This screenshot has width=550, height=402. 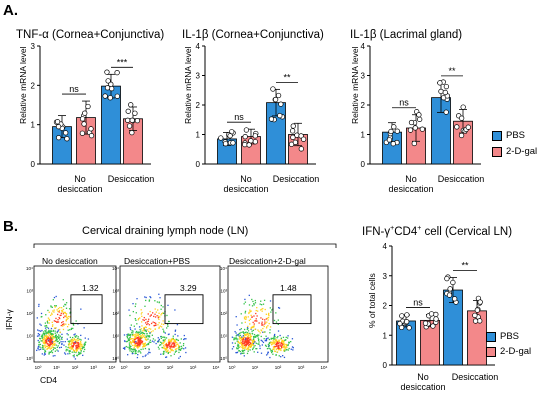 What do you see at coordinates (406, 35) in the screenshot?
I see `chart-title-il1b-lacrimal: IL-1β (Lacrimal gland)` at bounding box center [406, 35].